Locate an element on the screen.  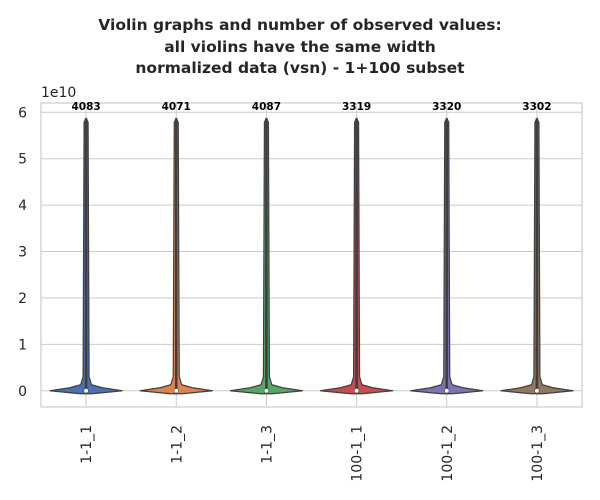
count-label: 3319 is located at coordinates (356, 107).